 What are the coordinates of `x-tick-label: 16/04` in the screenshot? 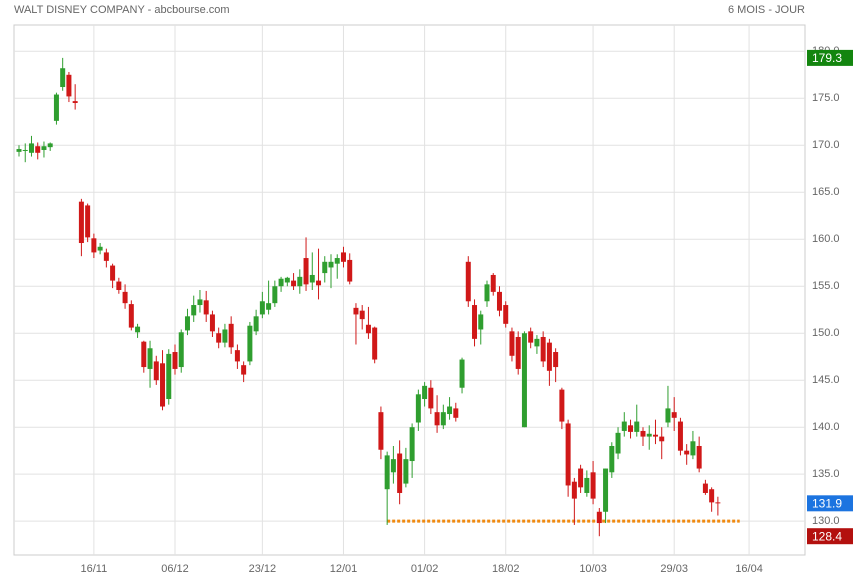 It's located at (749, 569).